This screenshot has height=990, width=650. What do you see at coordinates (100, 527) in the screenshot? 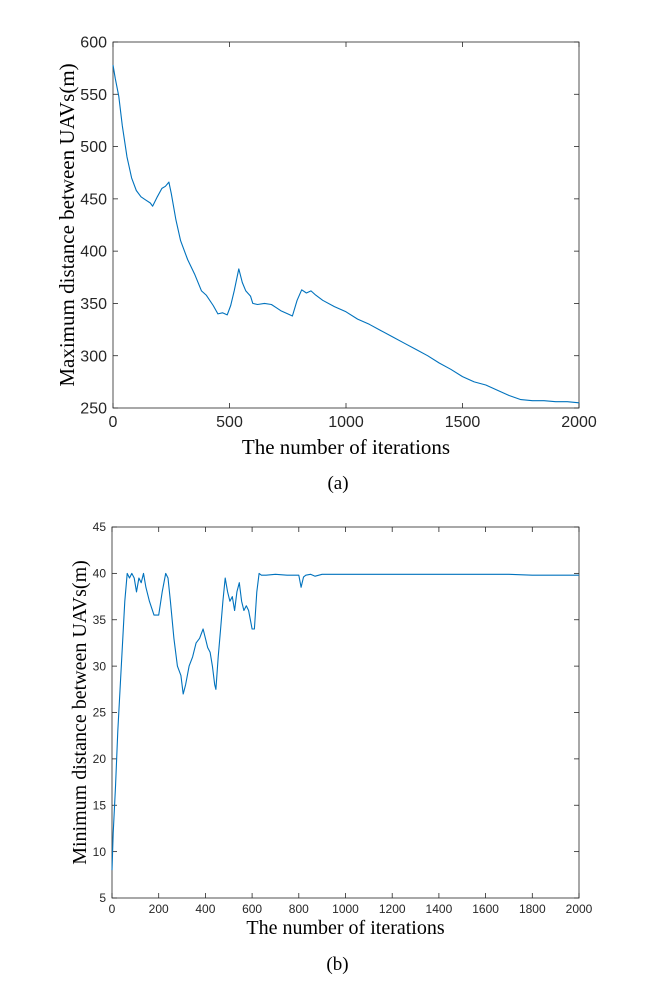
I see `y-tick-label: 45` at bounding box center [100, 527].